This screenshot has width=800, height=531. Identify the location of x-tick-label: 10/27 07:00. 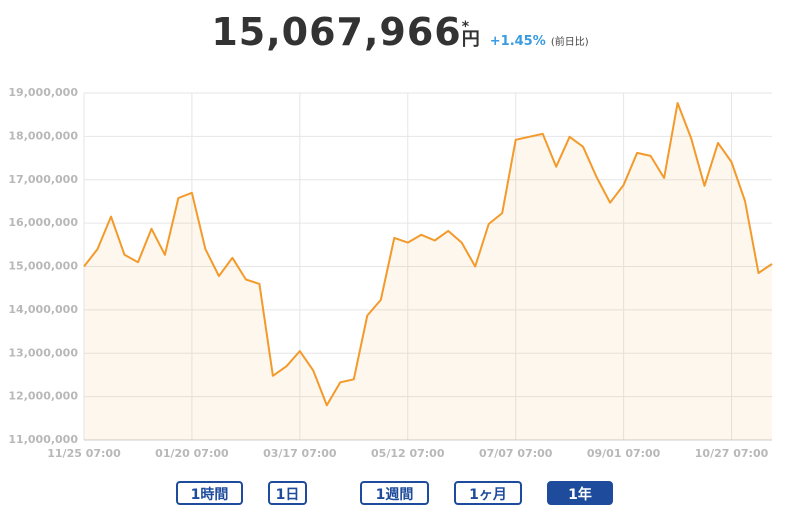
(732, 453).